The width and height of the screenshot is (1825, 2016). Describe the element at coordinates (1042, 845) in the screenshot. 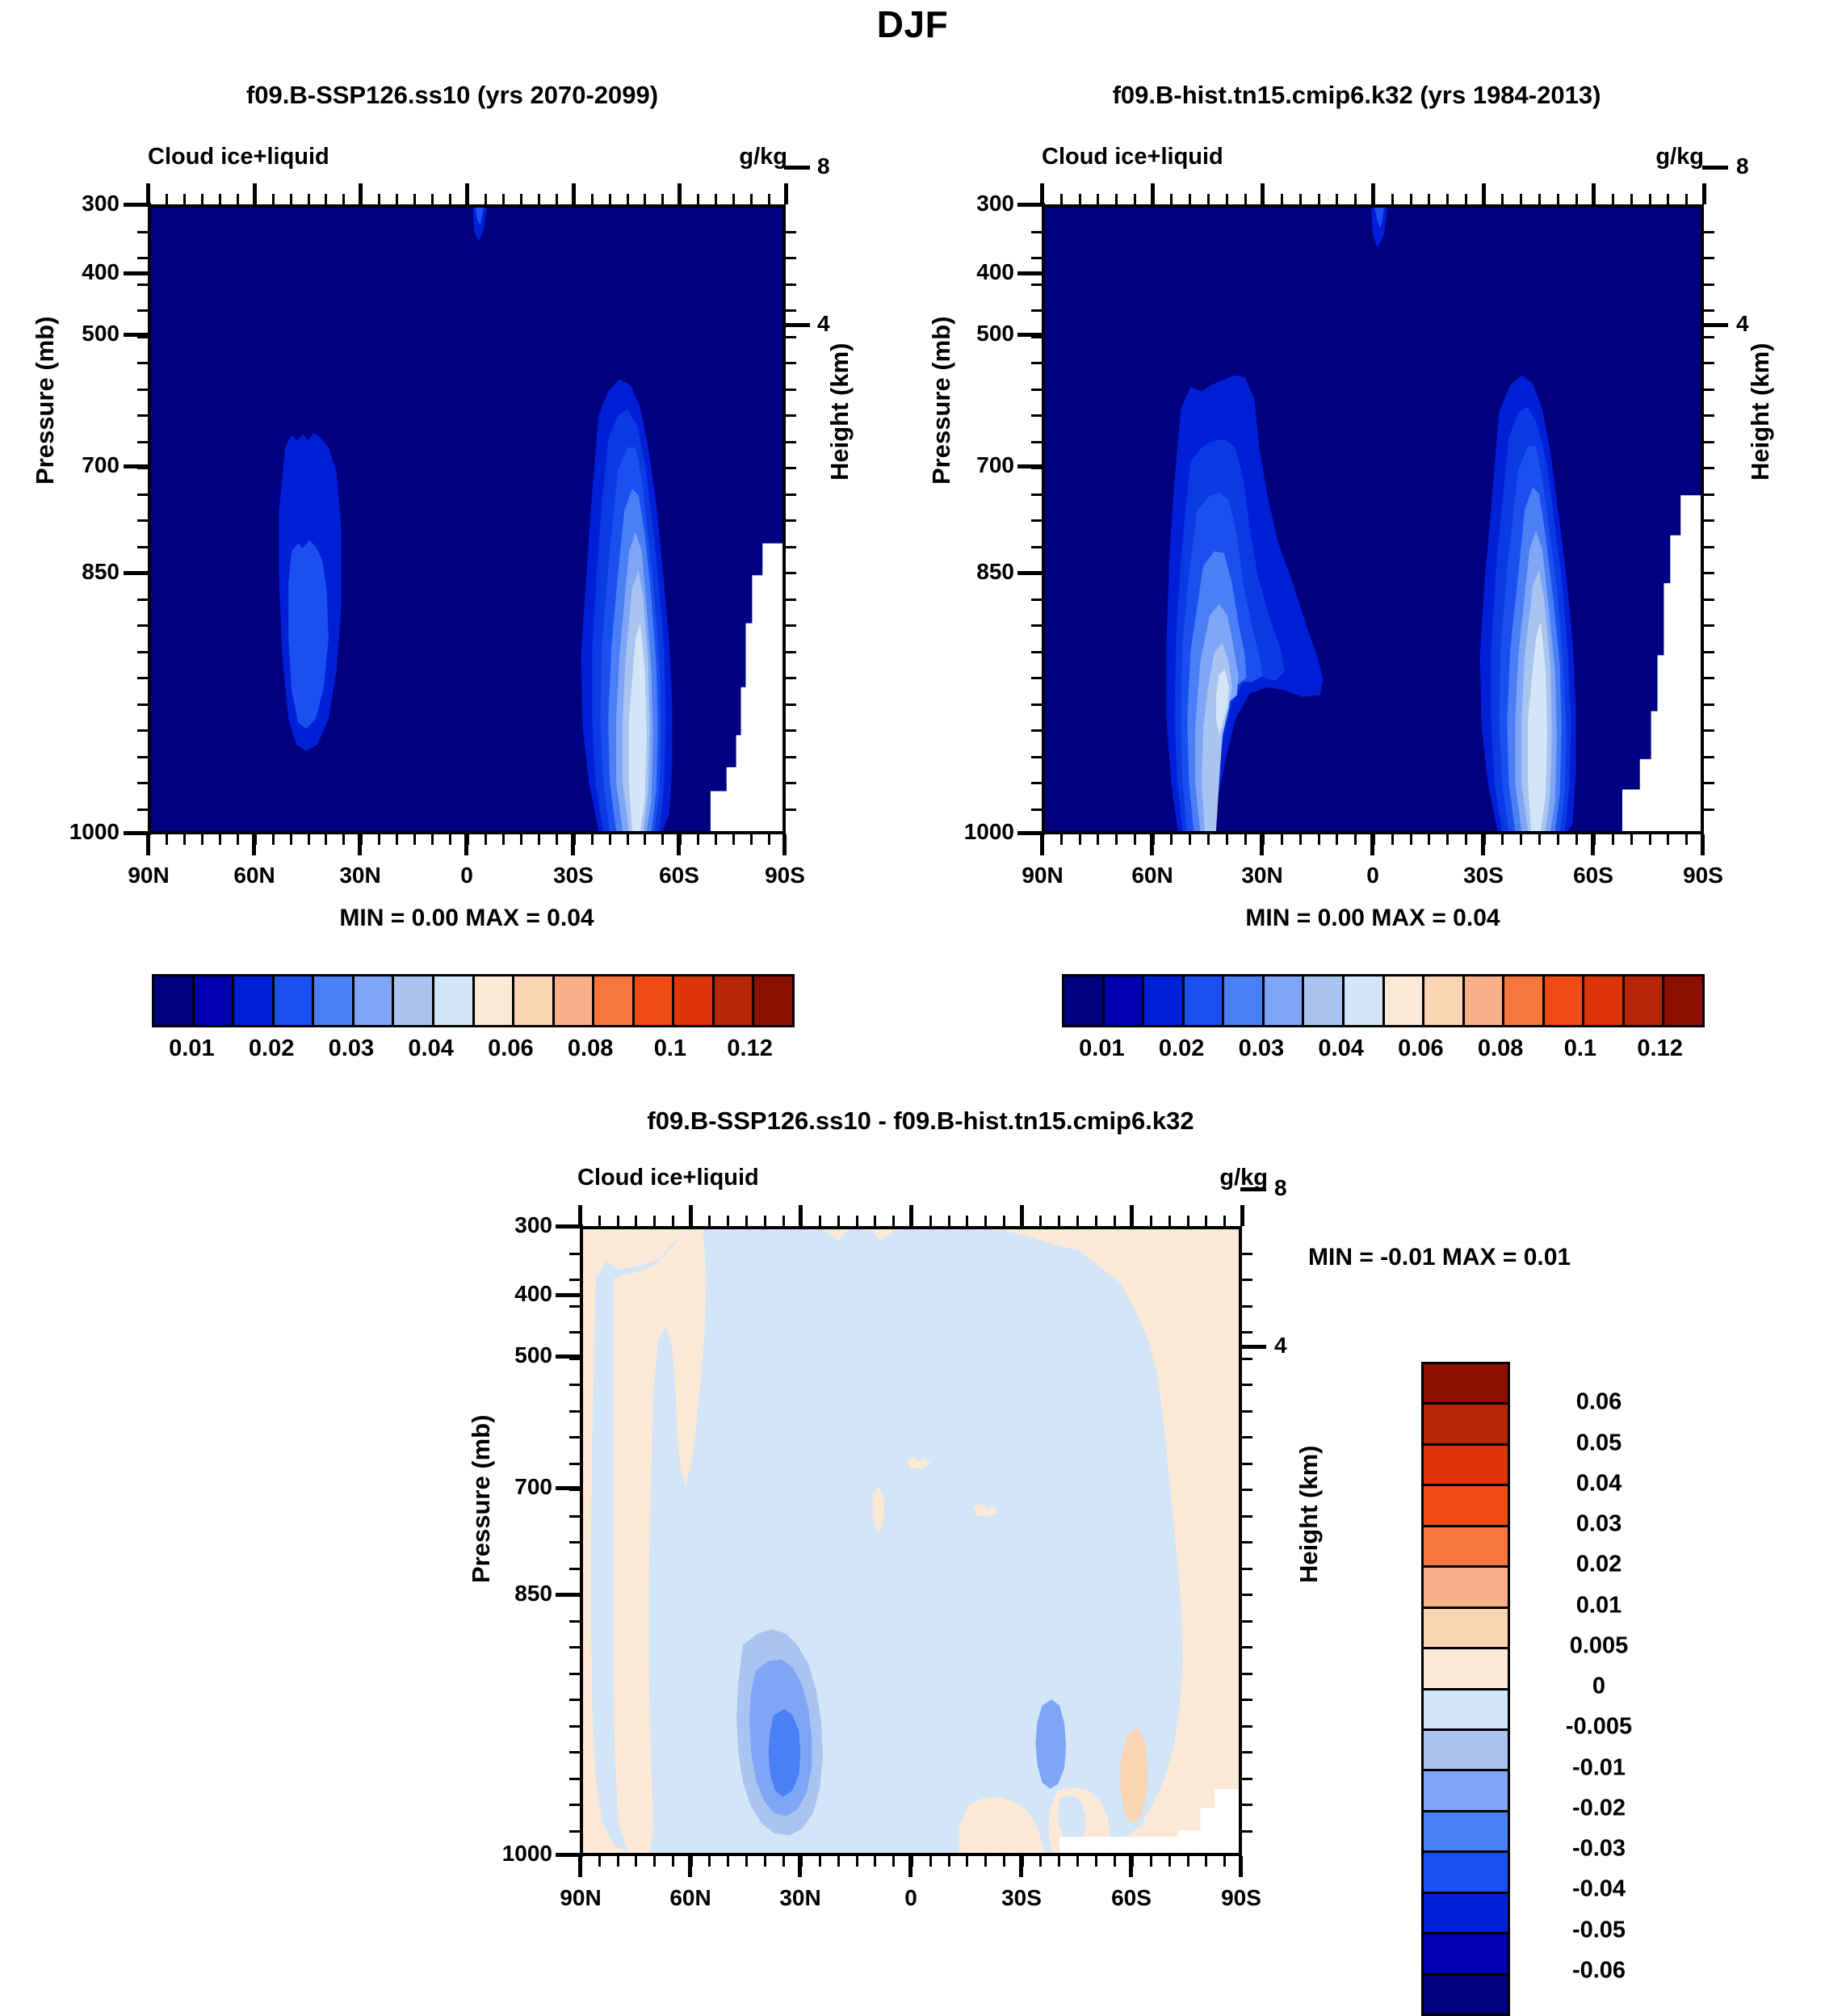

I see `xtick-90N-top-right` at that location.